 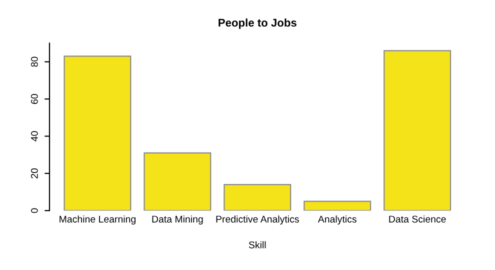 What do you see at coordinates (257, 23) in the screenshot?
I see `chart-title: People to Jobs` at bounding box center [257, 23].